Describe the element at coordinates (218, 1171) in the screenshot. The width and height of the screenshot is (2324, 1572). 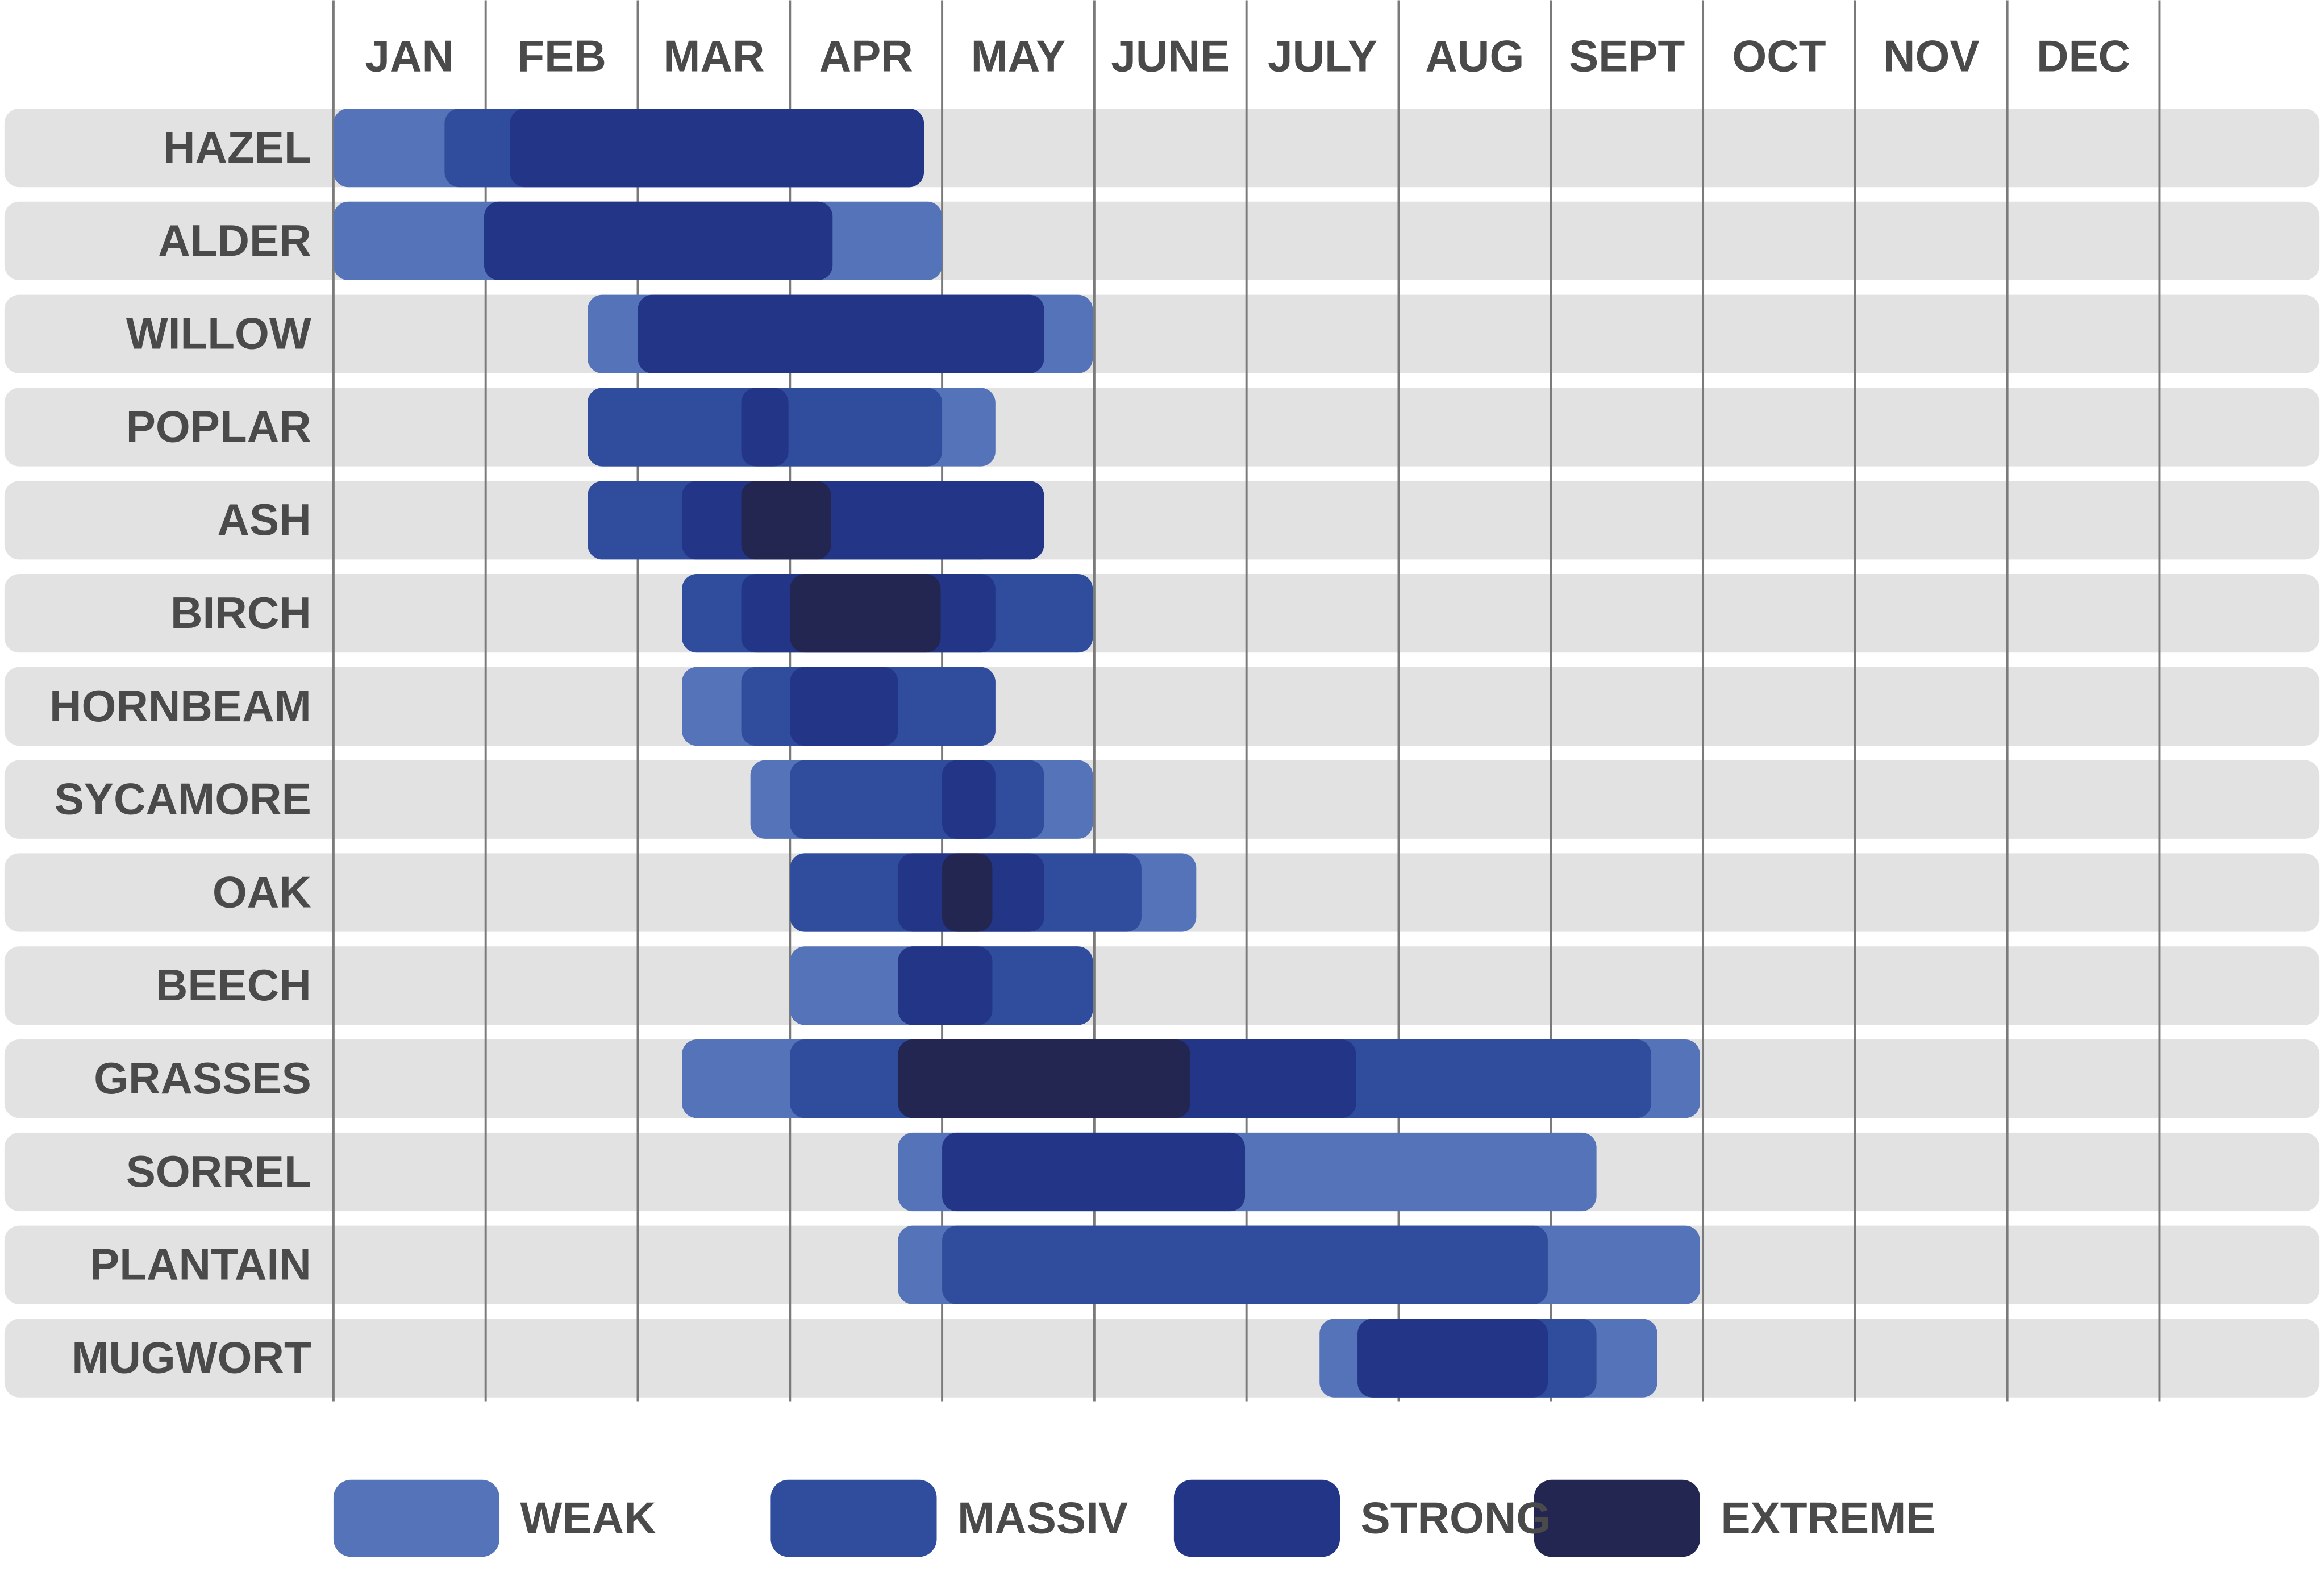
I see `row-label: SORREL` at that location.